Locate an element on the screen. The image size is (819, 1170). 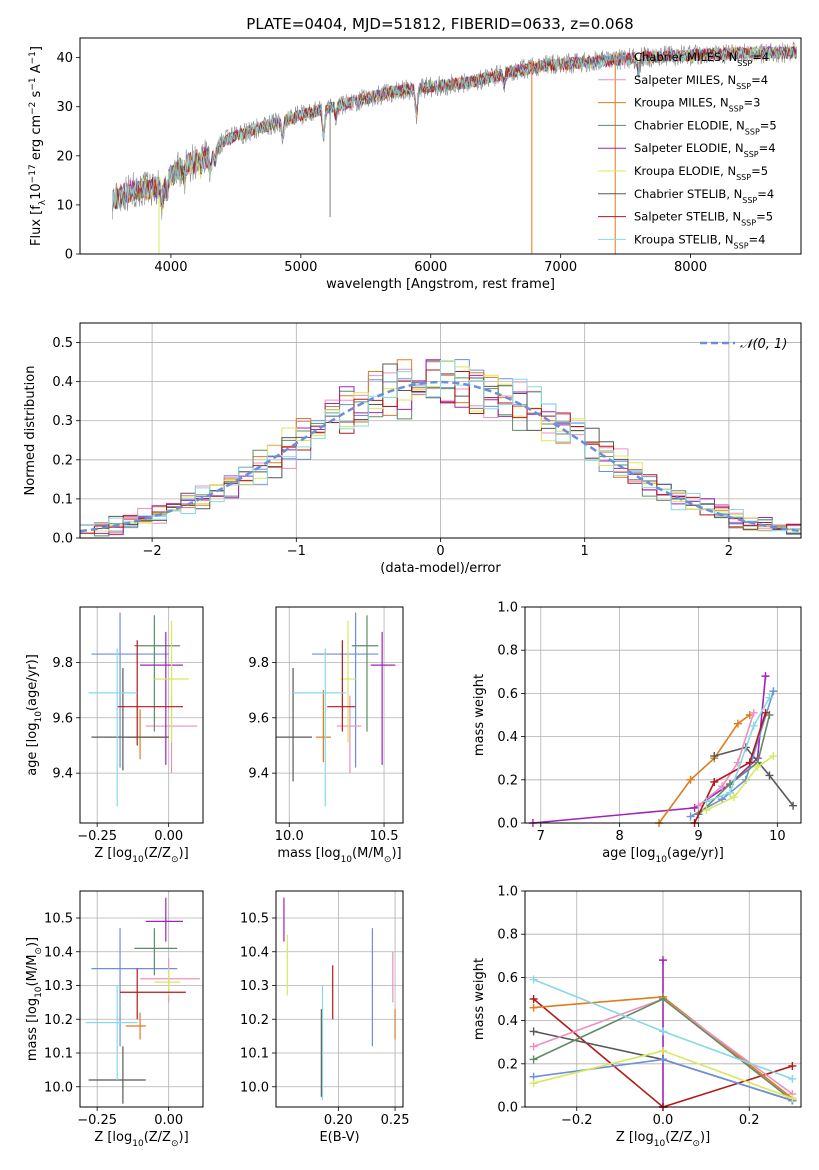
y-tick-label: 0.1 is located at coordinates (62, 499).